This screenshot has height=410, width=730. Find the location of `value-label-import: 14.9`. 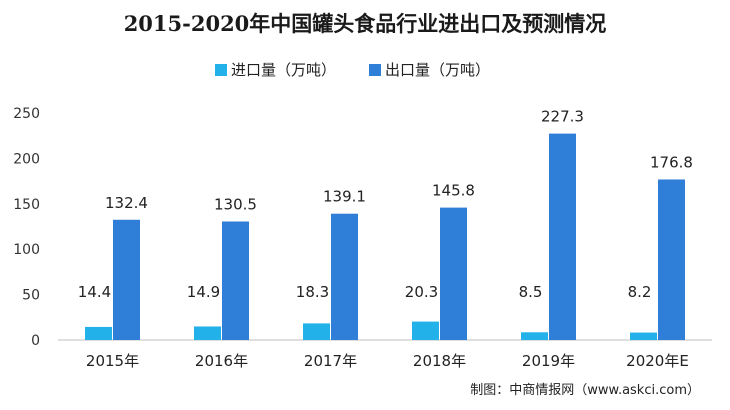

value-label-import: 14.9 is located at coordinates (203, 292).